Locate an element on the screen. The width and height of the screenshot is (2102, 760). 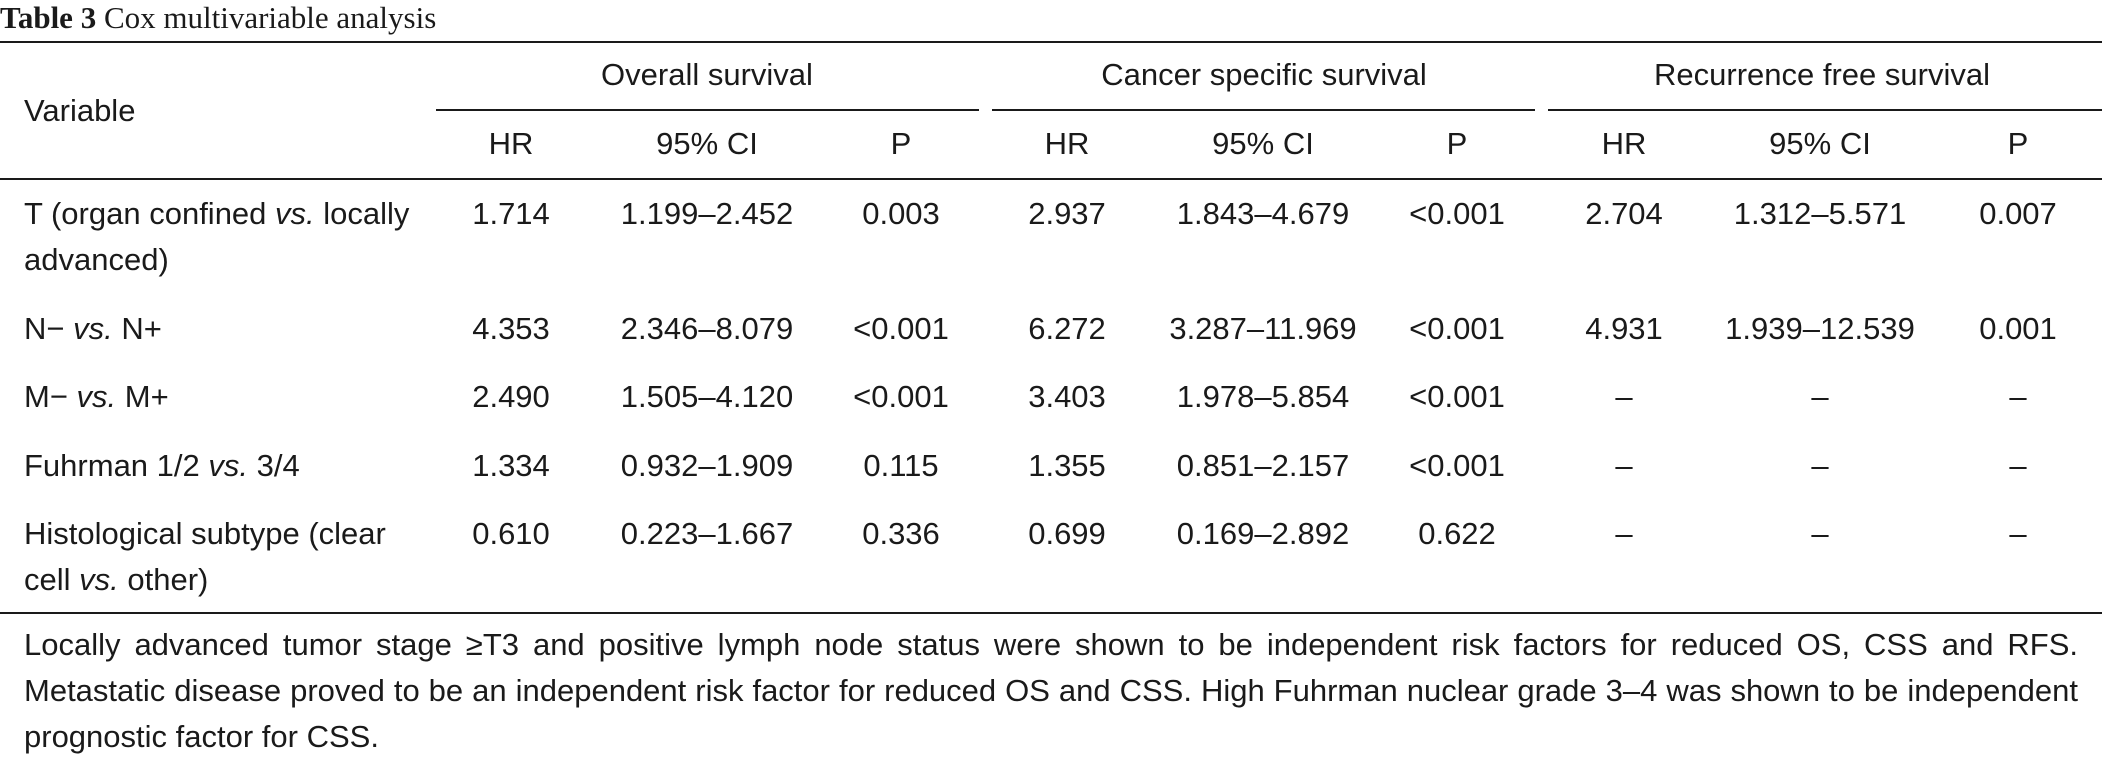
row-4-variable: Fuhrman 1/2 vs. 3/4 is located at coordinates (162, 465).